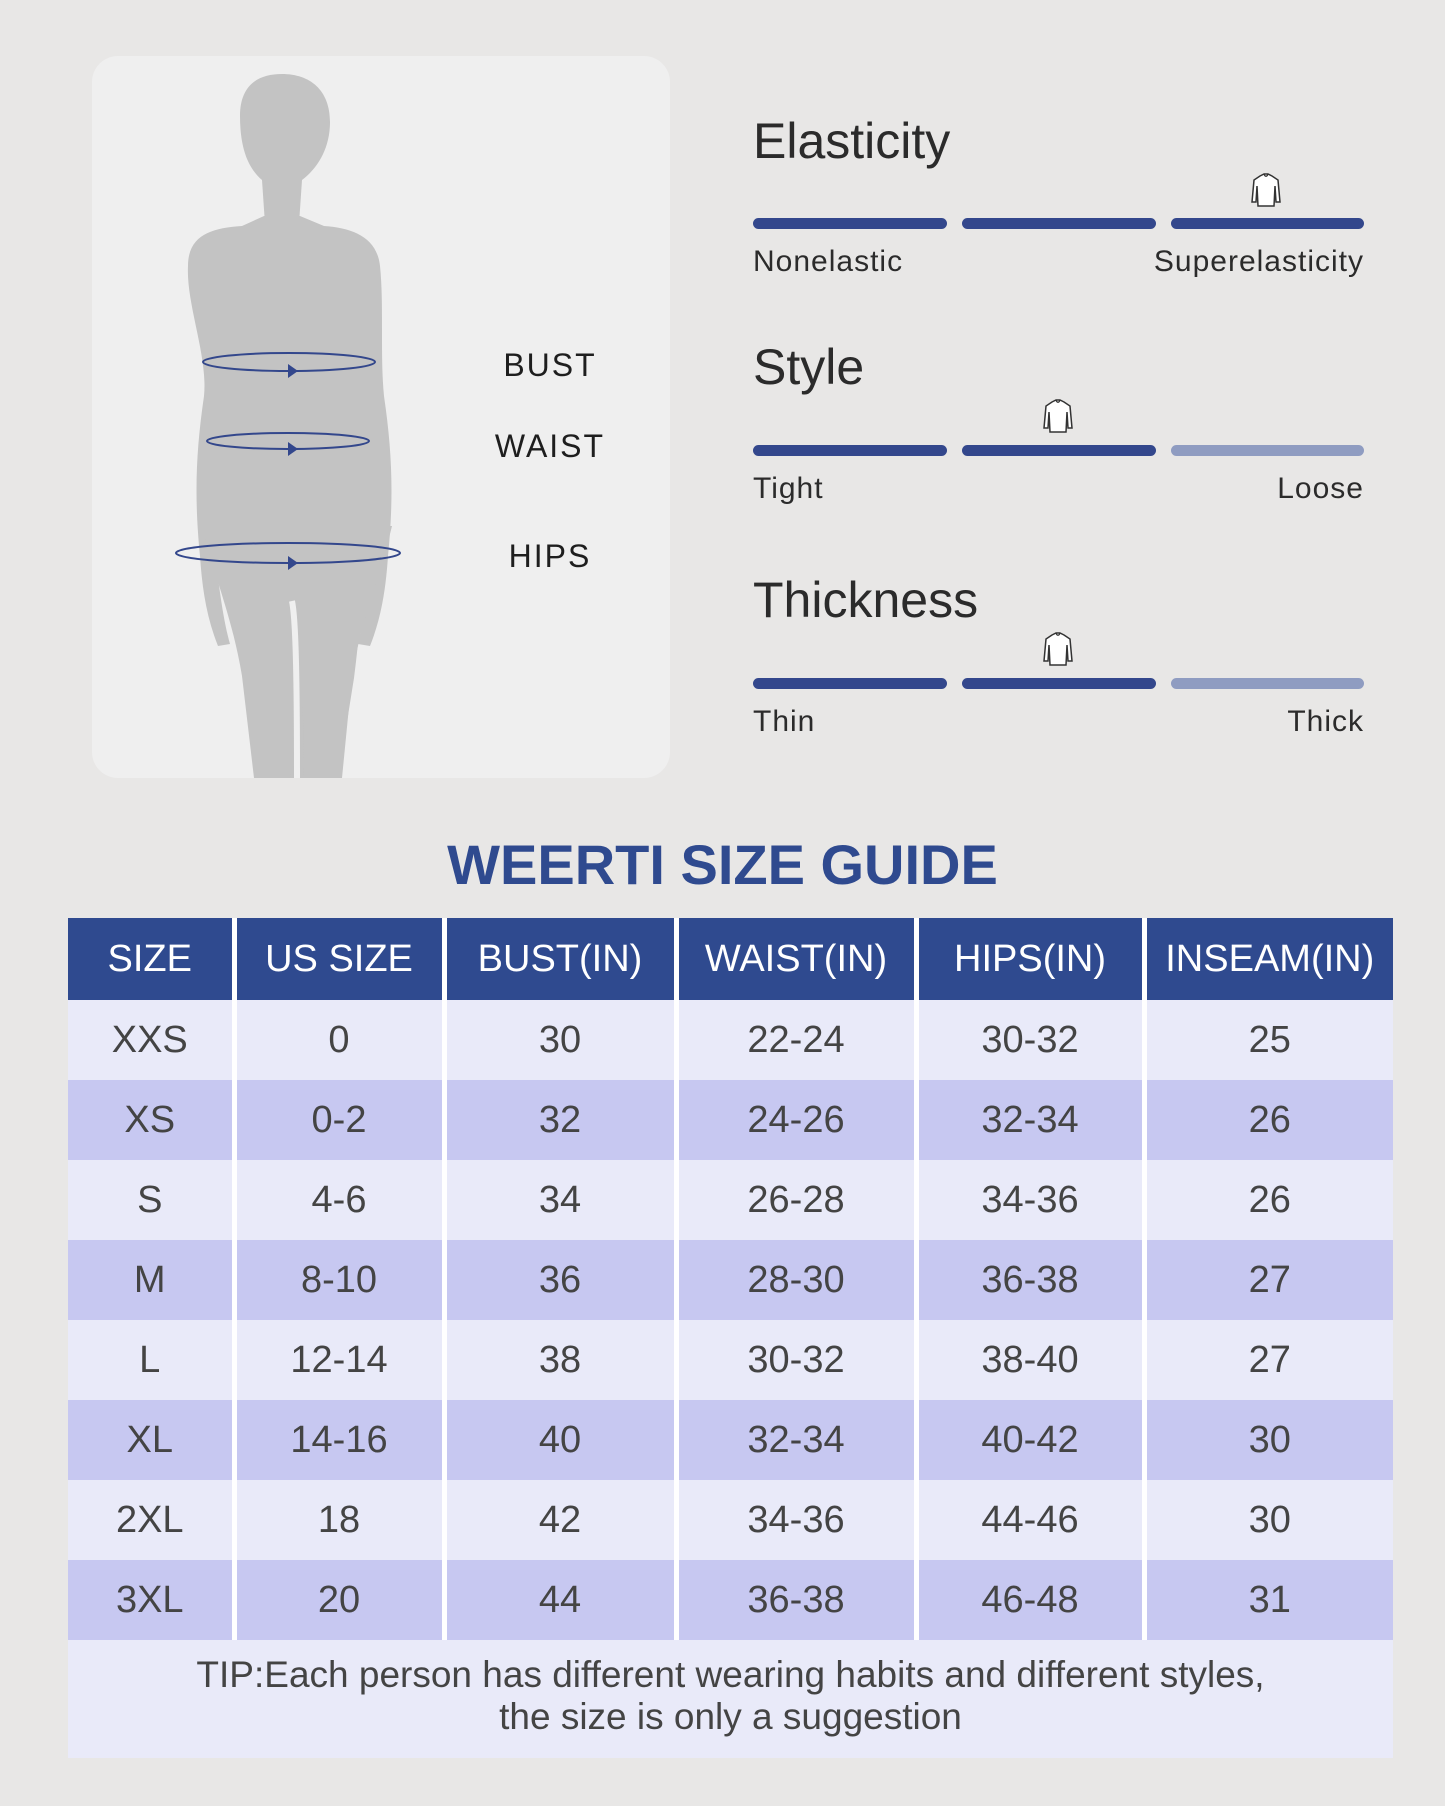 The height and width of the screenshot is (1806, 1445). Describe the element at coordinates (794, 1280) in the screenshot. I see `table-cell: 28-30` at that location.